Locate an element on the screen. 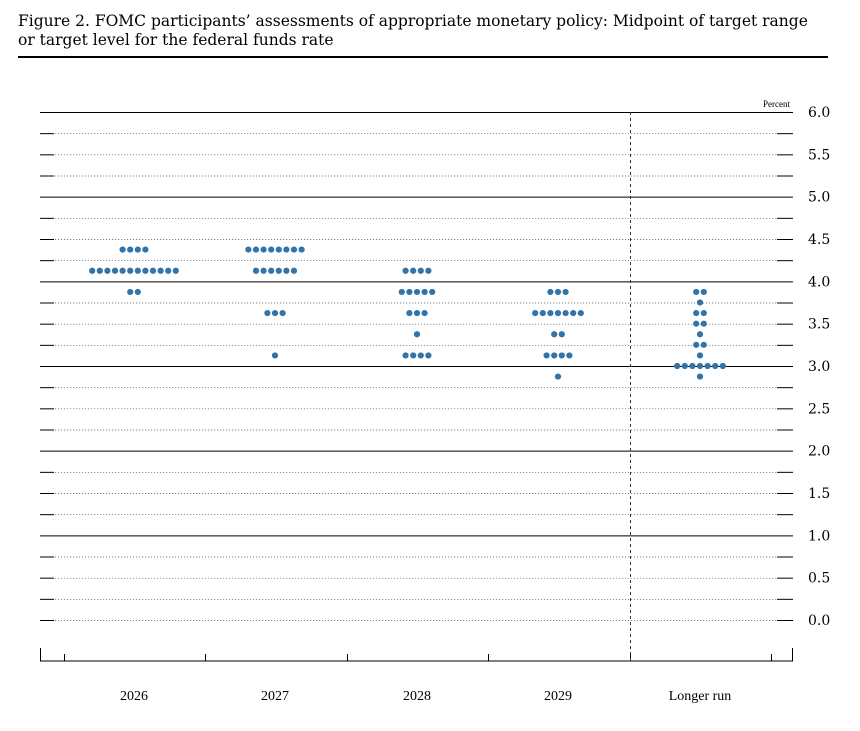 This screenshot has width=860, height=731. y-tick-label: 4.5 is located at coordinates (819, 240).